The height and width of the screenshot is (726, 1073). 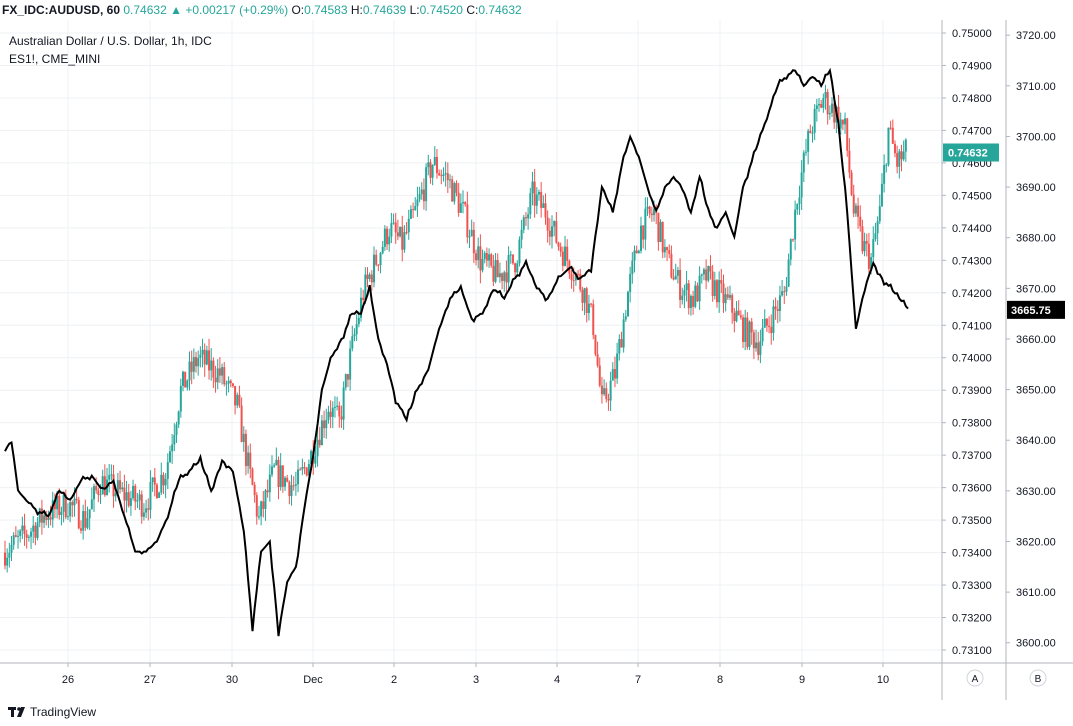 I want to click on auto-scale-button, so click(x=975, y=678).